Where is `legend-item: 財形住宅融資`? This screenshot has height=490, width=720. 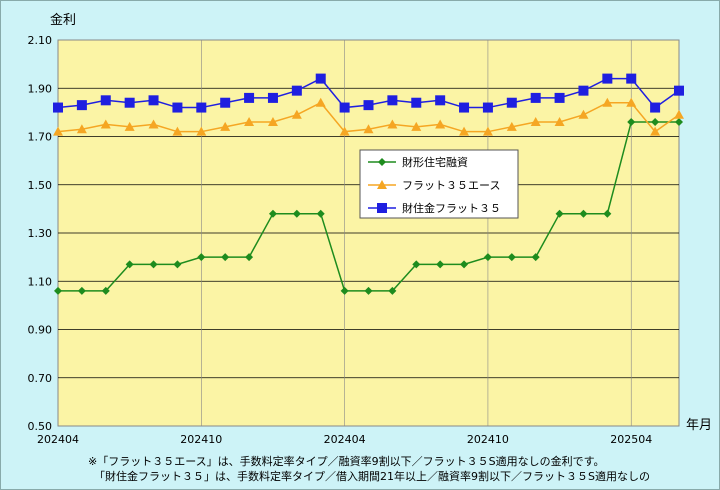 legend-item: 財形住宅融資 is located at coordinates (418, 162).